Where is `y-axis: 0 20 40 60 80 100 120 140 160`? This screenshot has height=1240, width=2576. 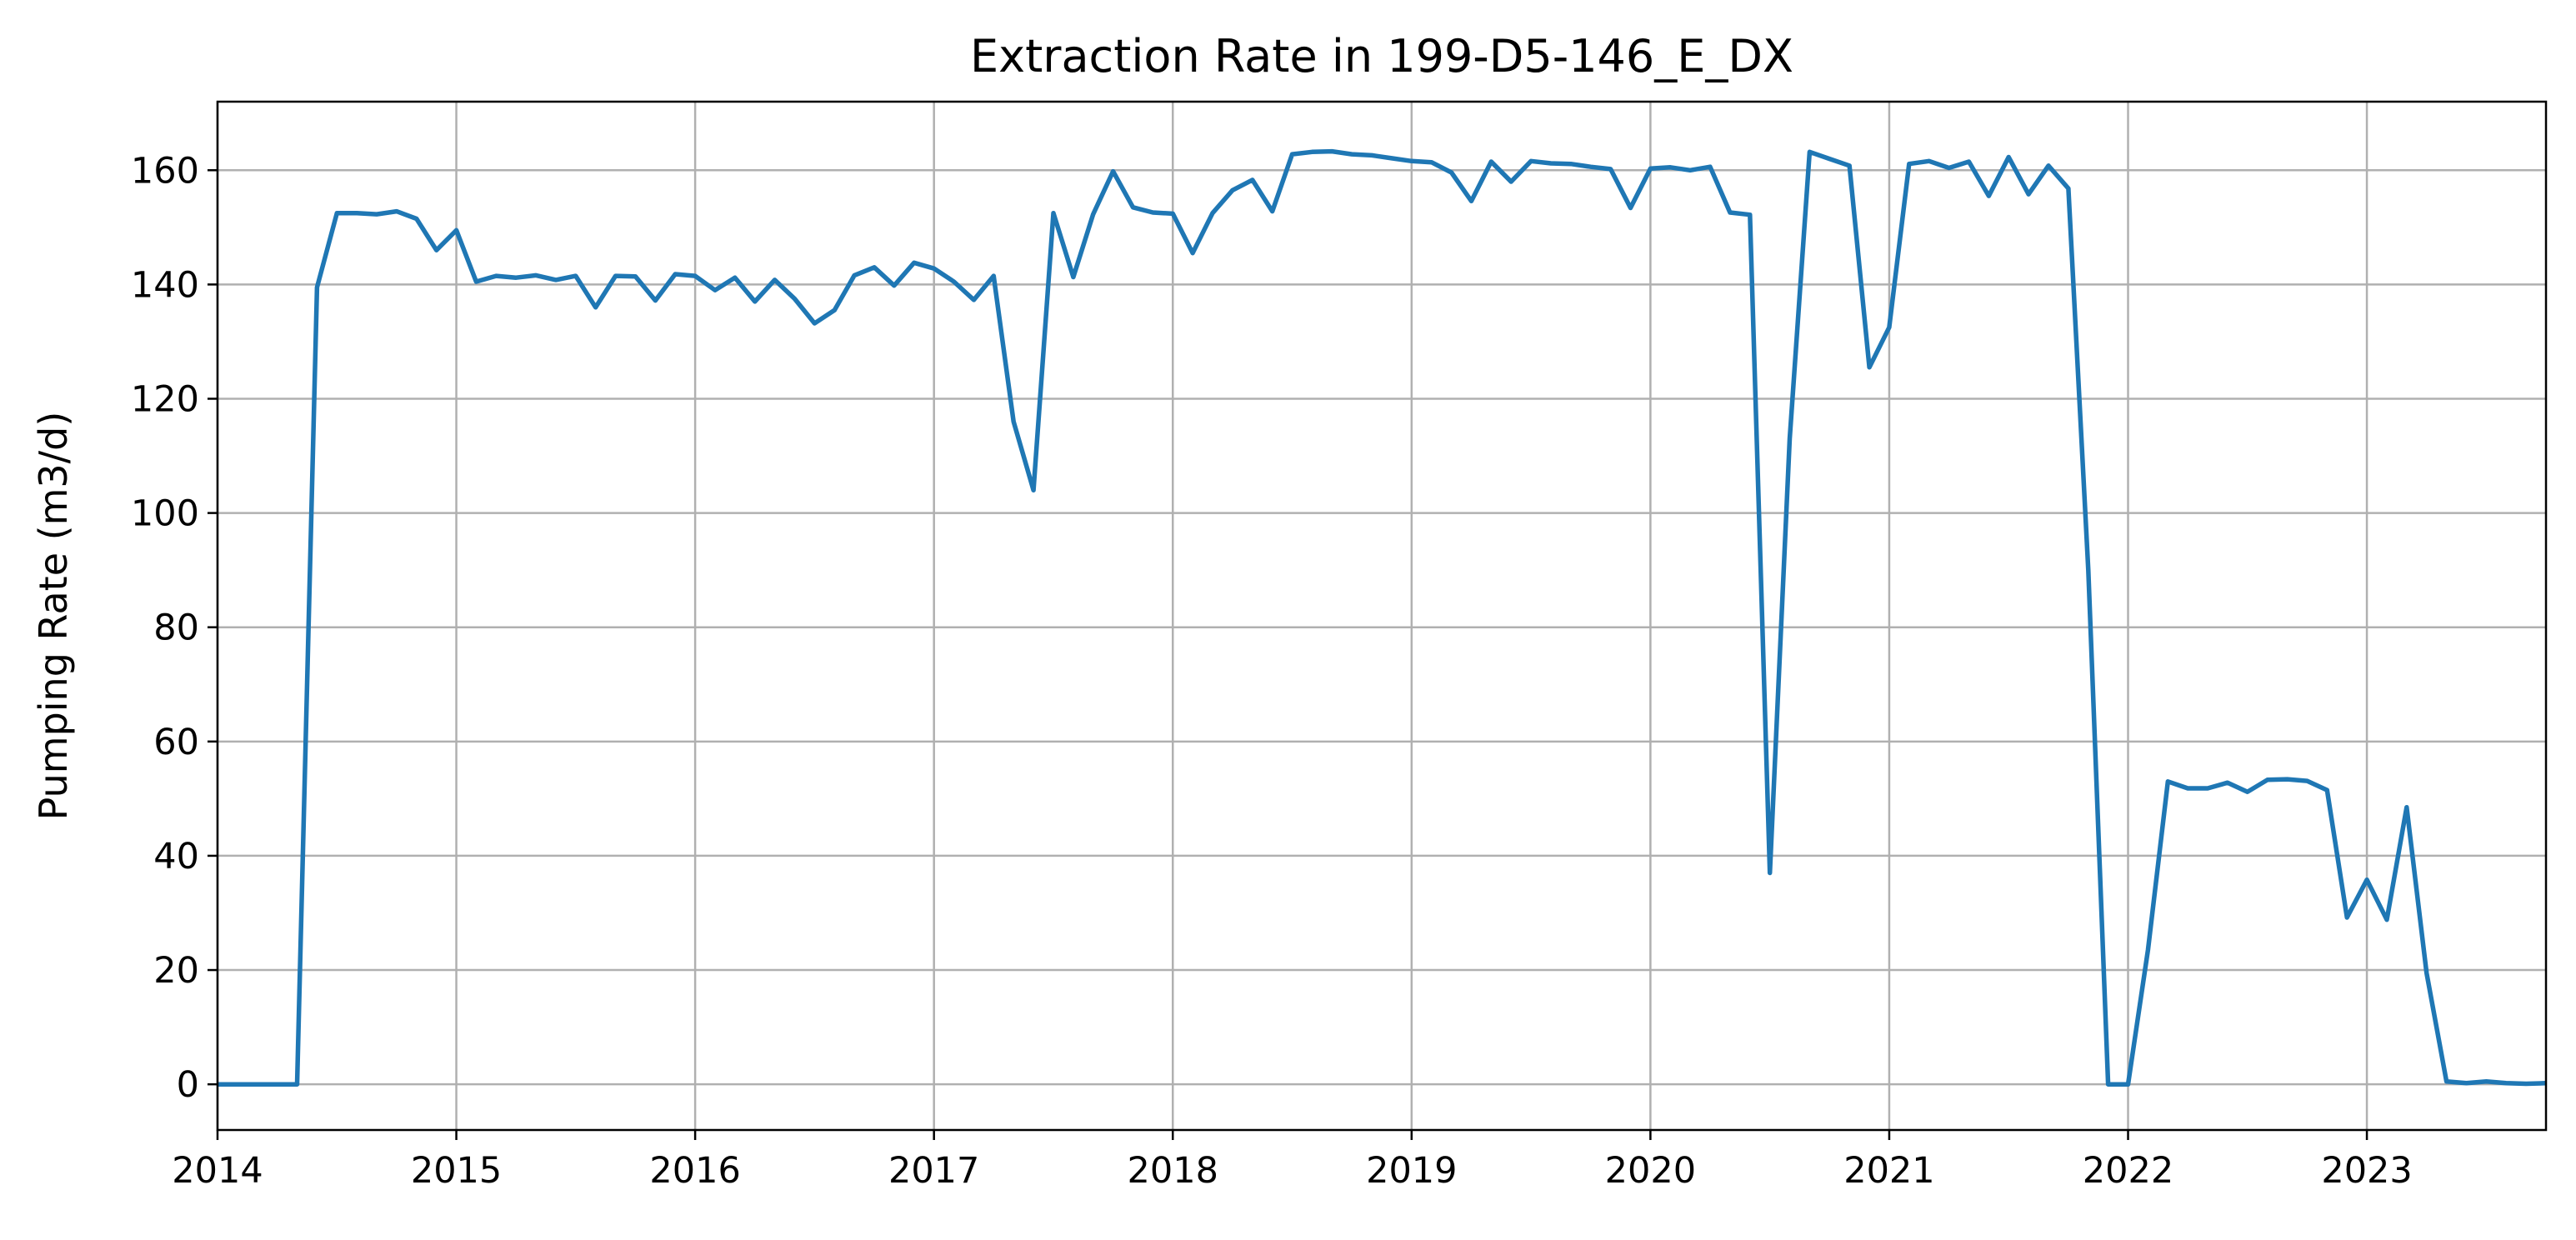
y-axis: 0 20 40 60 80 100 120 140 160 is located at coordinates (174, 628).